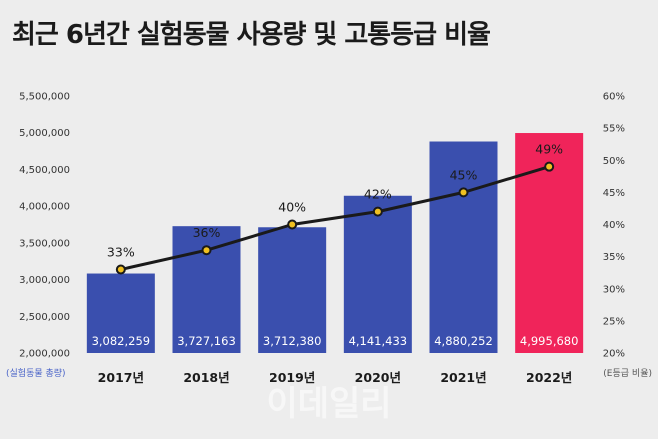  What do you see at coordinates (614, 321) in the screenshot?
I see `right-axis-tick-label: 25%` at bounding box center [614, 321].